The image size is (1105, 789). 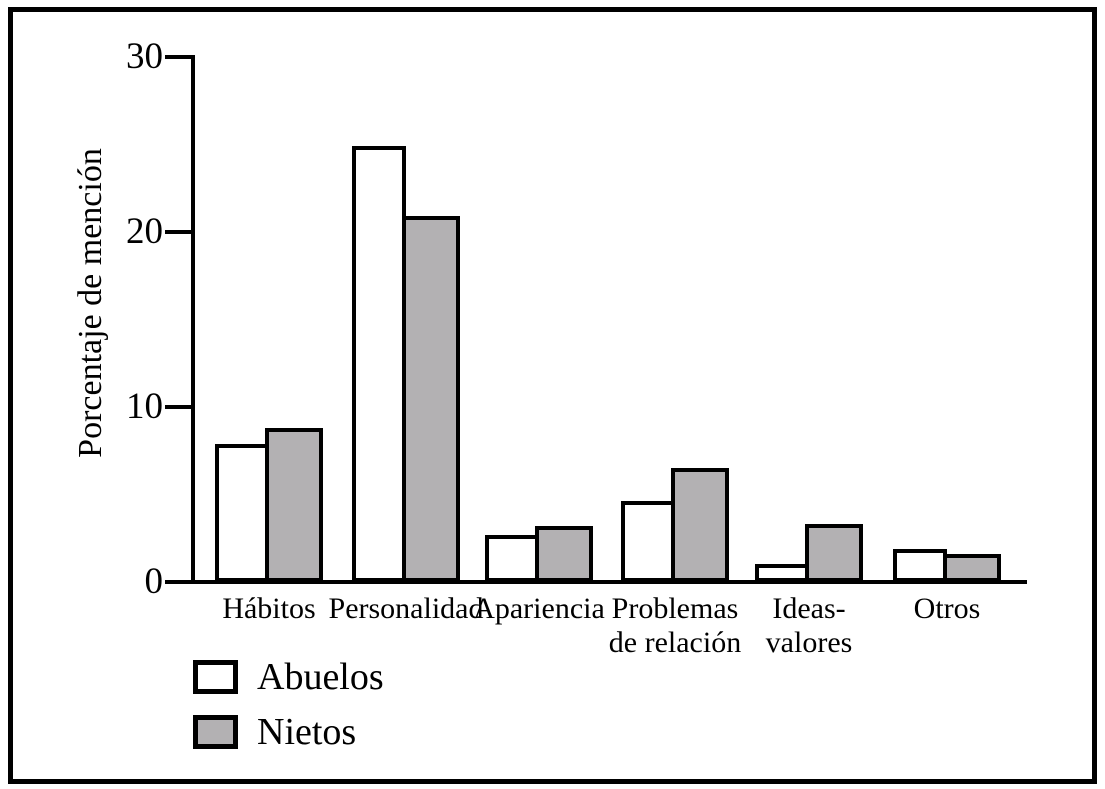 What do you see at coordinates (596, 582) in the screenshot?
I see `x-axis-line` at bounding box center [596, 582].